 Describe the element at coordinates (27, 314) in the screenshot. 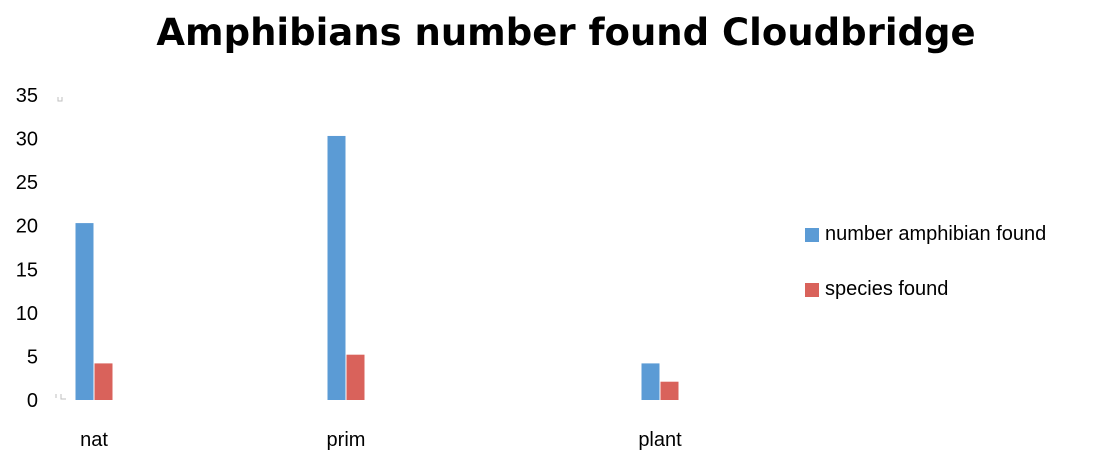

I see `y-tick-label: 10` at that location.